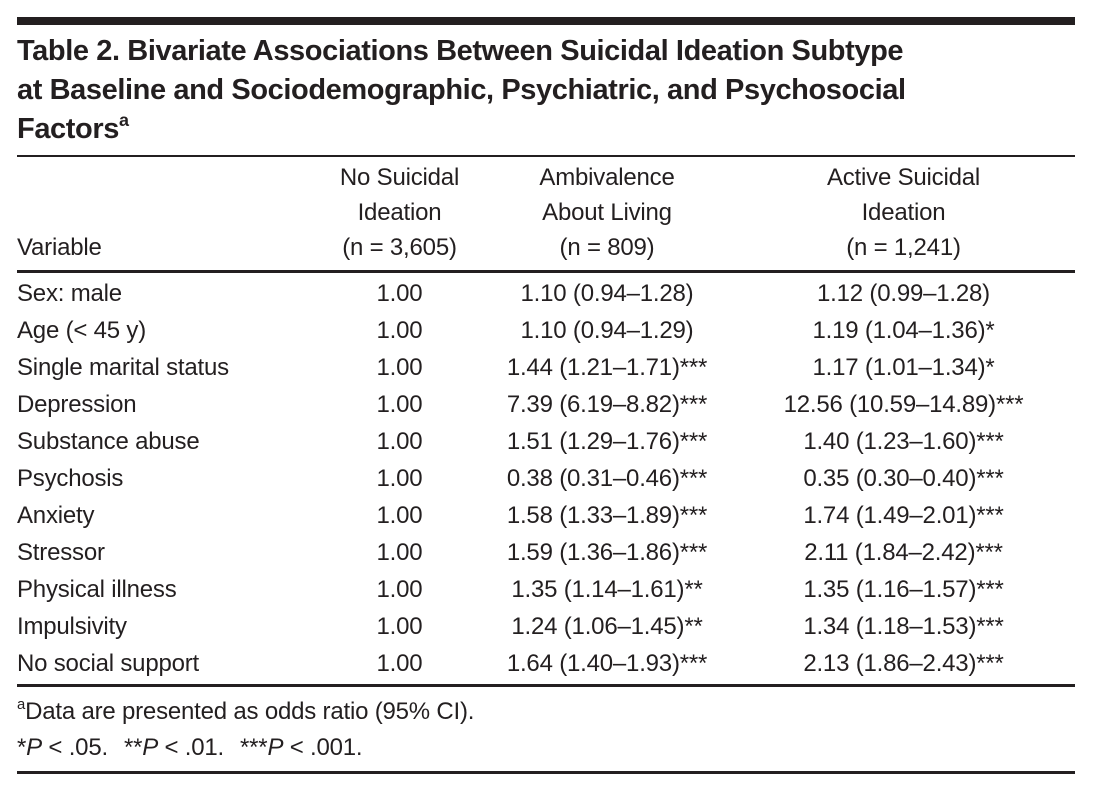 The width and height of the screenshot is (1097, 793). What do you see at coordinates (72, 626) in the screenshot?
I see `variable-cell: Impulsivity` at bounding box center [72, 626].